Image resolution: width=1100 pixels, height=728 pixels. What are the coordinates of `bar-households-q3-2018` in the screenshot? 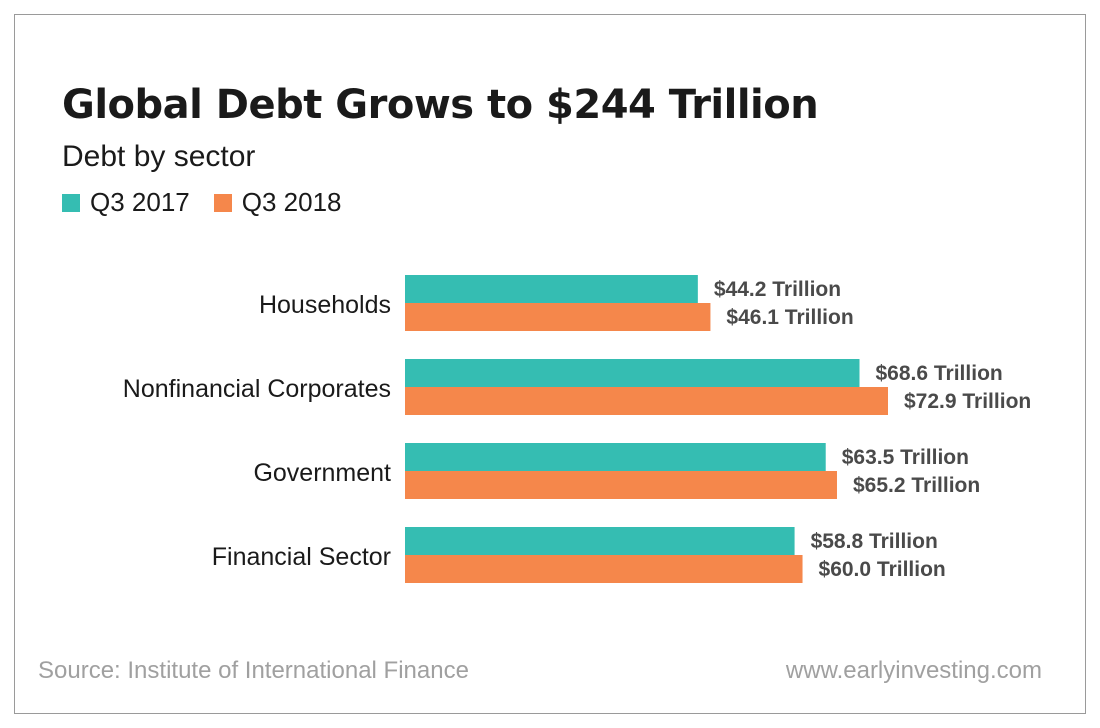 It's located at (558, 317).